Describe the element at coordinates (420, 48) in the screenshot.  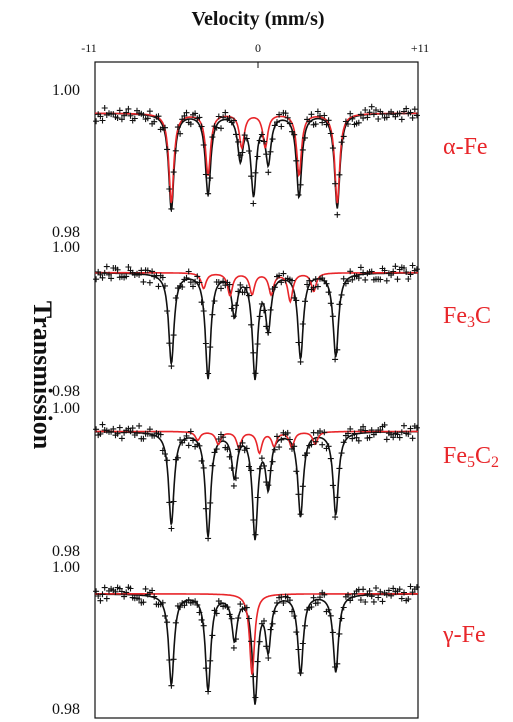
I see `x-tick-max: +11` at that location.